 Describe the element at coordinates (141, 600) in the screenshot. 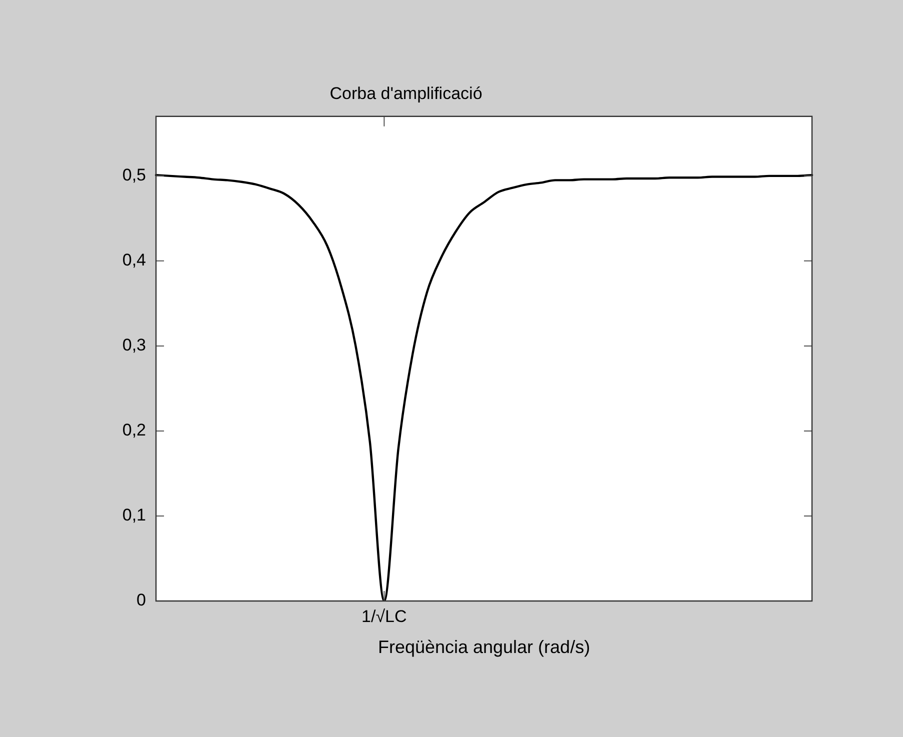

I see `y-tick-label: 0` at that location.